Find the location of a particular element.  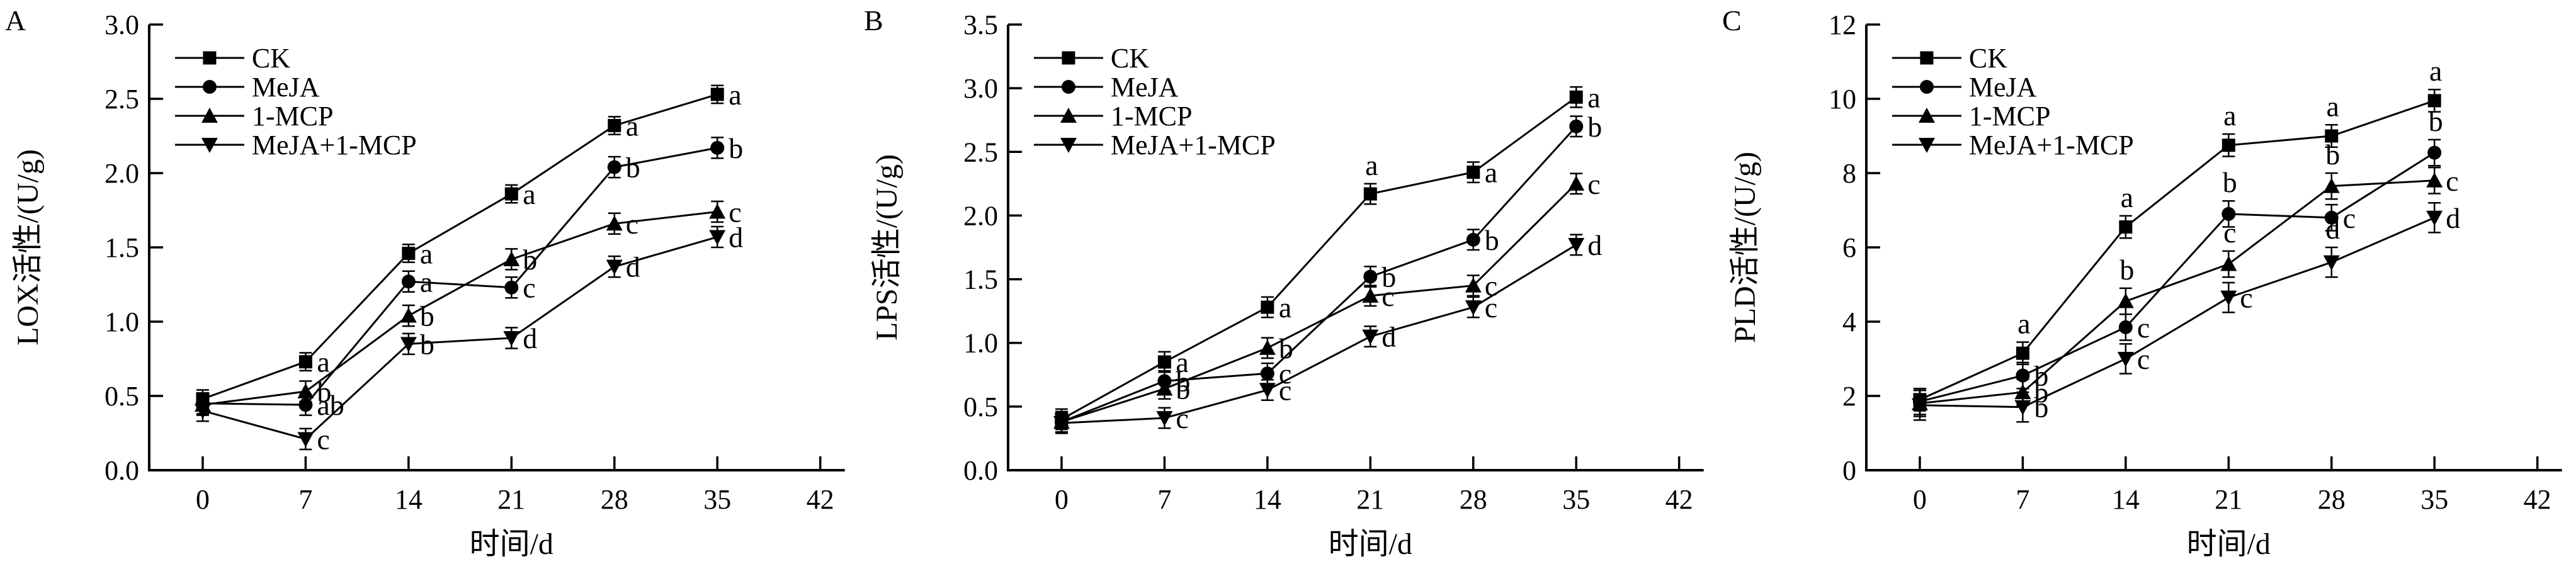

y-tick-label: 3.0 is located at coordinates (980, 89).